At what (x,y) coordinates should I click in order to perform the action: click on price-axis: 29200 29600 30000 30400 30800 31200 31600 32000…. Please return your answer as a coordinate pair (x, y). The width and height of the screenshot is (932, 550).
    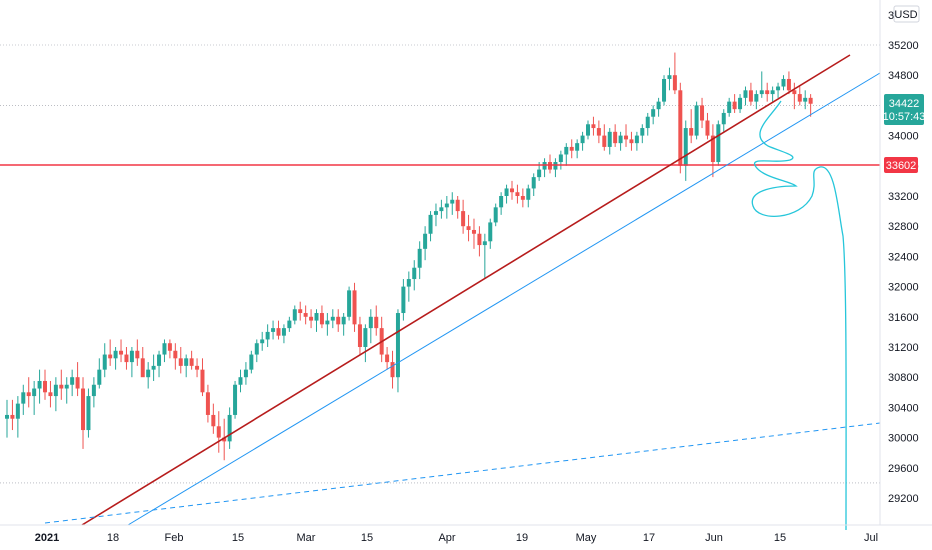
    Looking at the image, I should click on (899, 262).